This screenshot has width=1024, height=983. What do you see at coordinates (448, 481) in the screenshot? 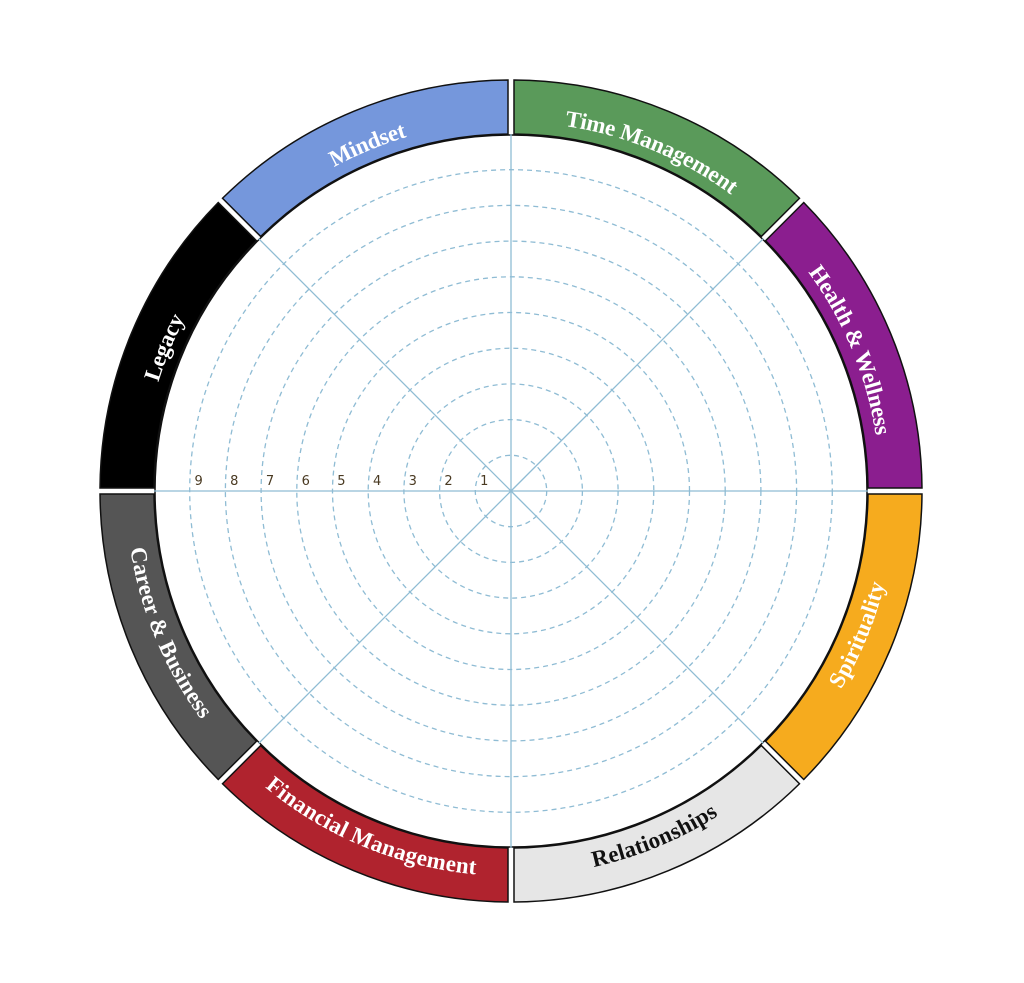
I see `scale-number: 2` at bounding box center [448, 481].